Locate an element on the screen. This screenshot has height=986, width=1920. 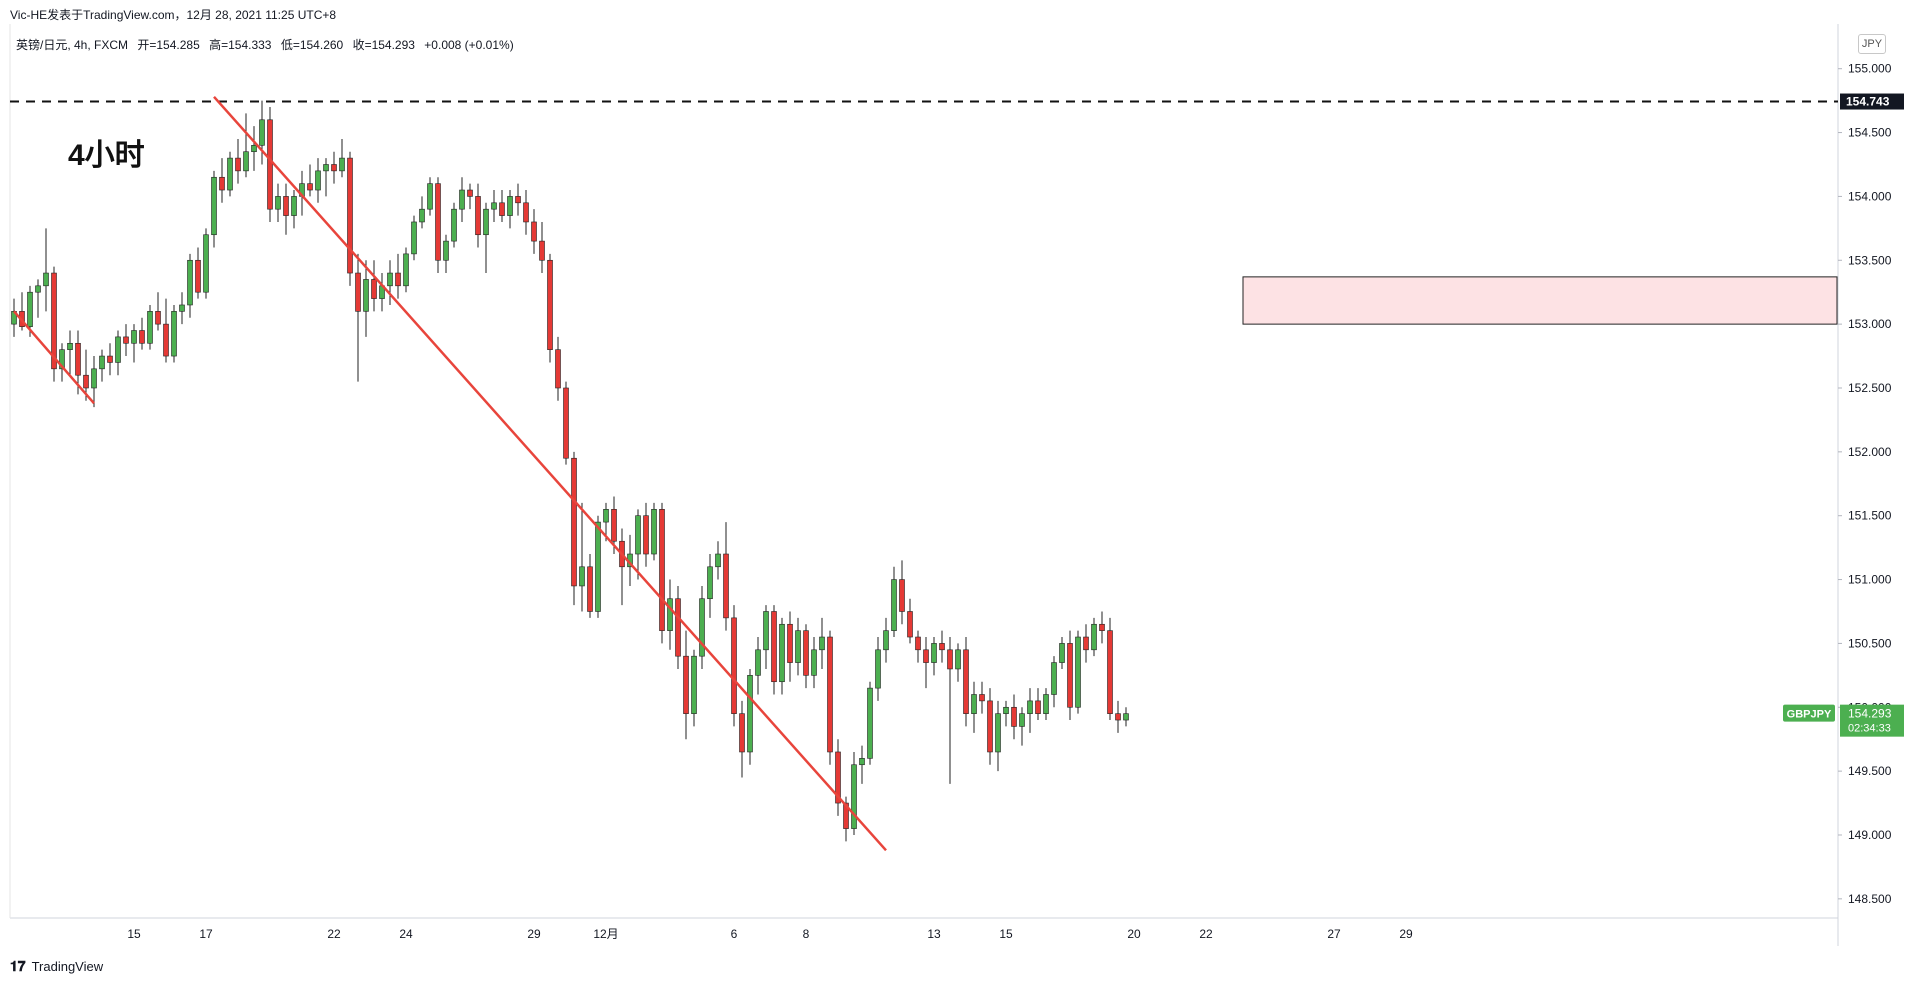
currency-button: JPY is located at coordinates (1872, 44).